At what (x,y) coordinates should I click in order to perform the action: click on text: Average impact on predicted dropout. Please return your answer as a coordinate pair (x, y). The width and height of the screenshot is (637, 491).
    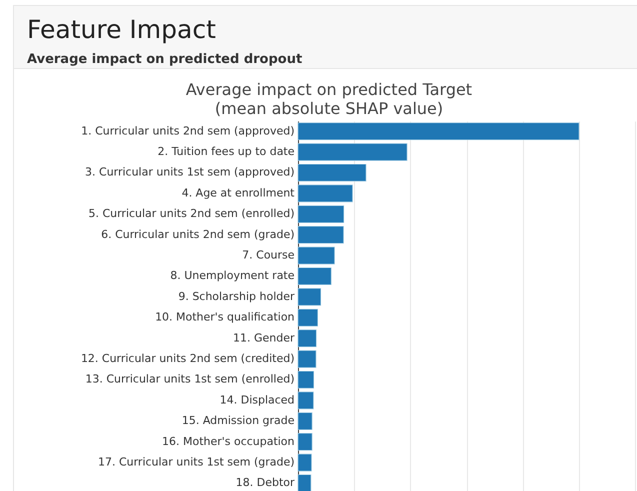
    Looking at the image, I should click on (164, 59).